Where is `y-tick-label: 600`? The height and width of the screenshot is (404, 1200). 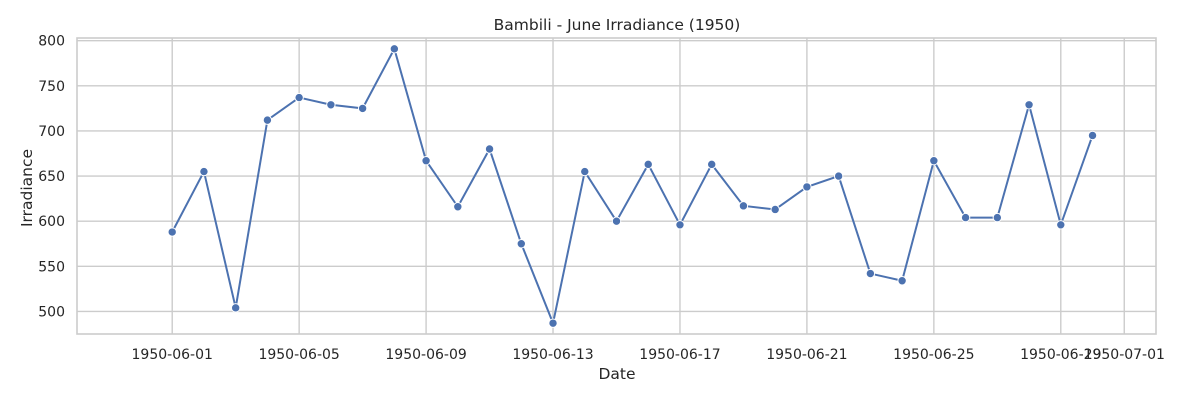
y-tick-label: 600 is located at coordinates (51, 222).